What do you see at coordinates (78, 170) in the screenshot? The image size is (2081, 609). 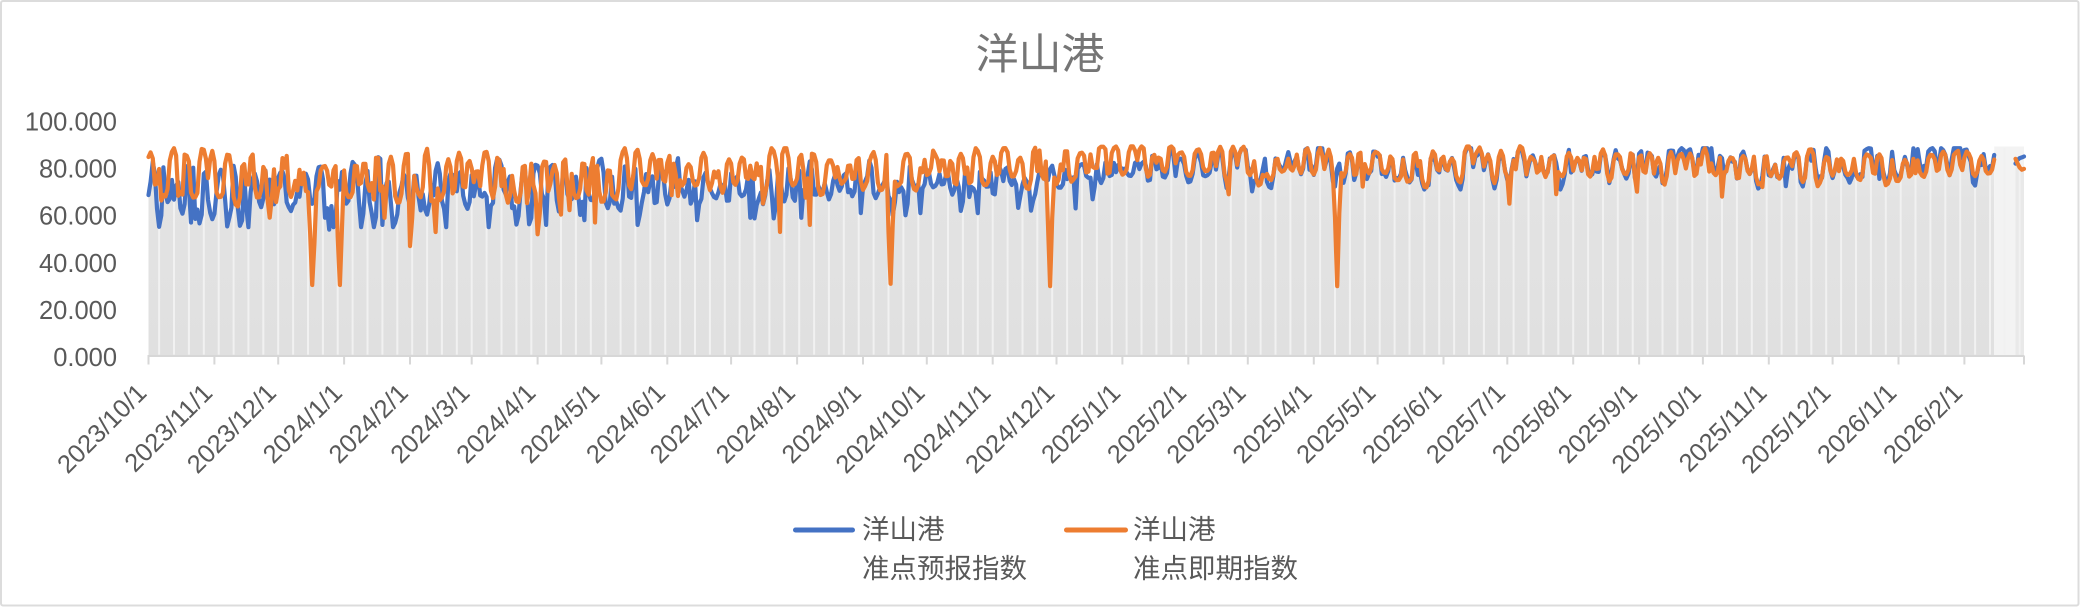 I see `svg-text: 80.000` at bounding box center [78, 170].